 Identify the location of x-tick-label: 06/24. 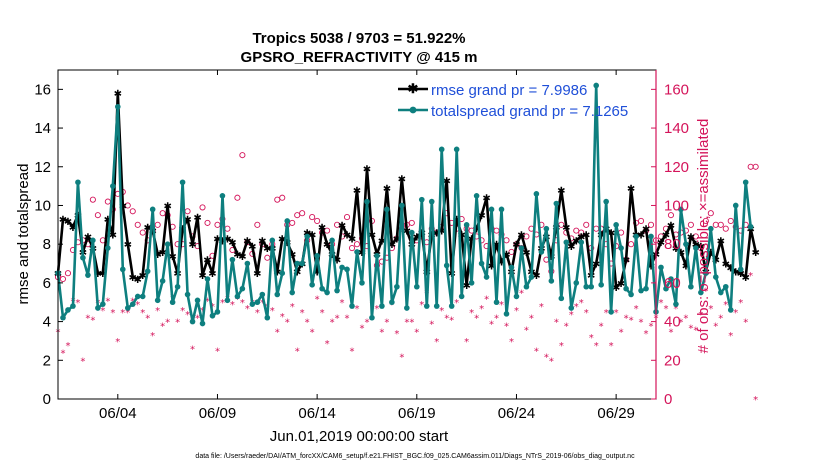
(517, 413).